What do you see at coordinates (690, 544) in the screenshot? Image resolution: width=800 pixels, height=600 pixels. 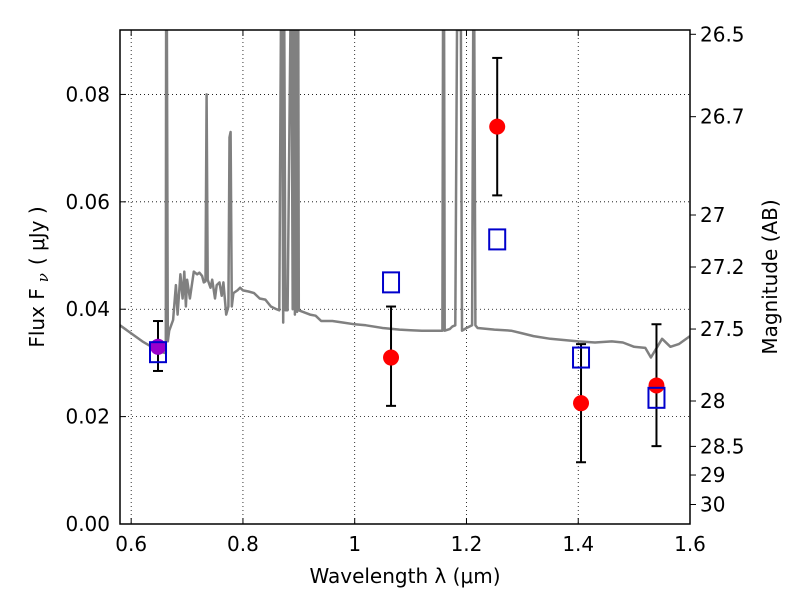 I see `x-tick-label: 1.6` at bounding box center [690, 544].